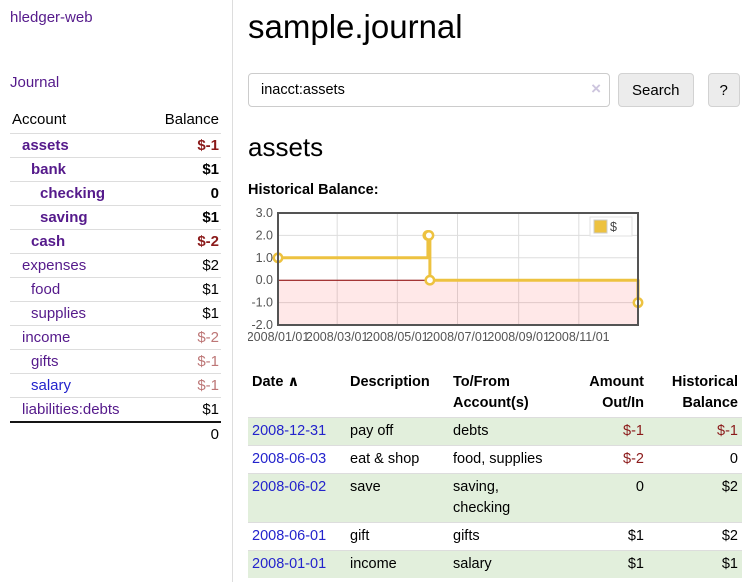 The height and width of the screenshot is (582, 742). What do you see at coordinates (504, 459) in the screenshot?
I see `transaction-accounts: food, supplies` at bounding box center [504, 459].